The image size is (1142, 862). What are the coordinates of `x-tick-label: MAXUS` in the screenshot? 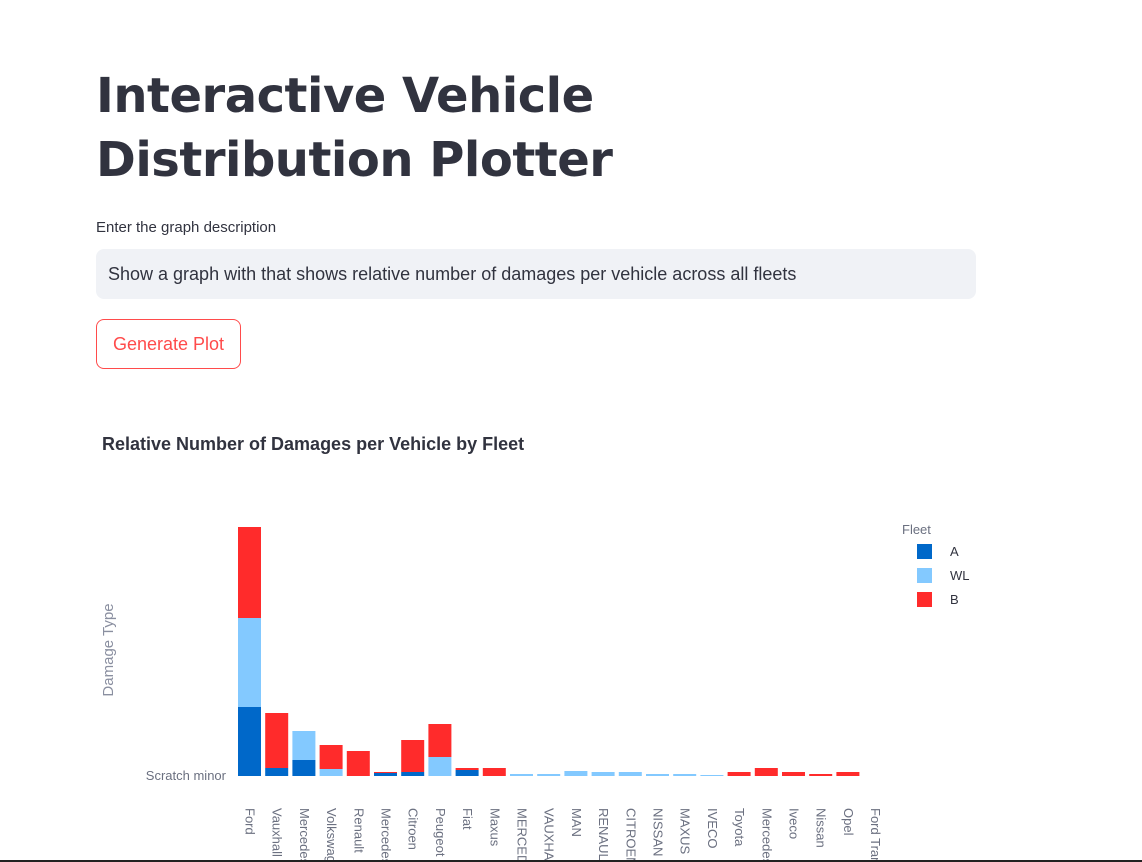 It's located at (685, 831).